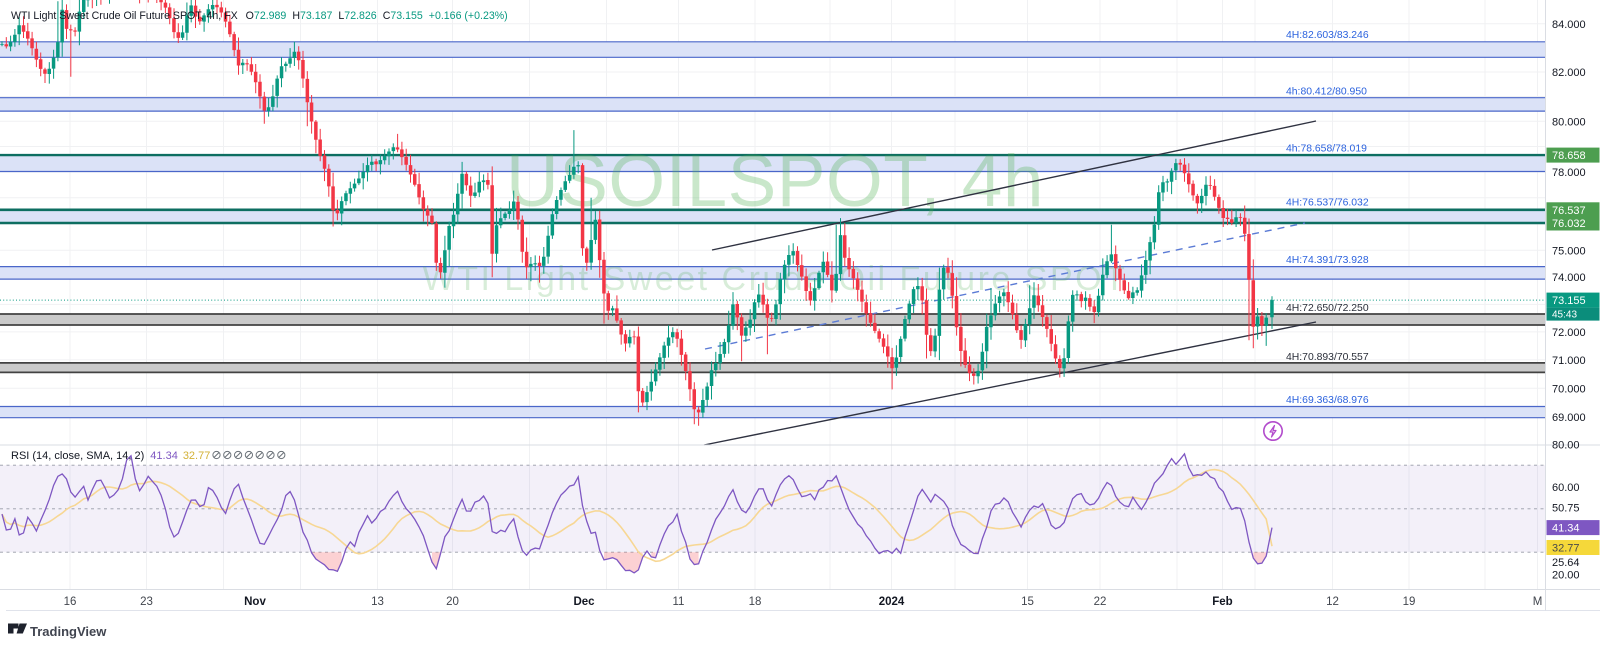  Describe the element at coordinates (1569, 156) in the screenshot. I see `svg-text: 78.658` at that location.